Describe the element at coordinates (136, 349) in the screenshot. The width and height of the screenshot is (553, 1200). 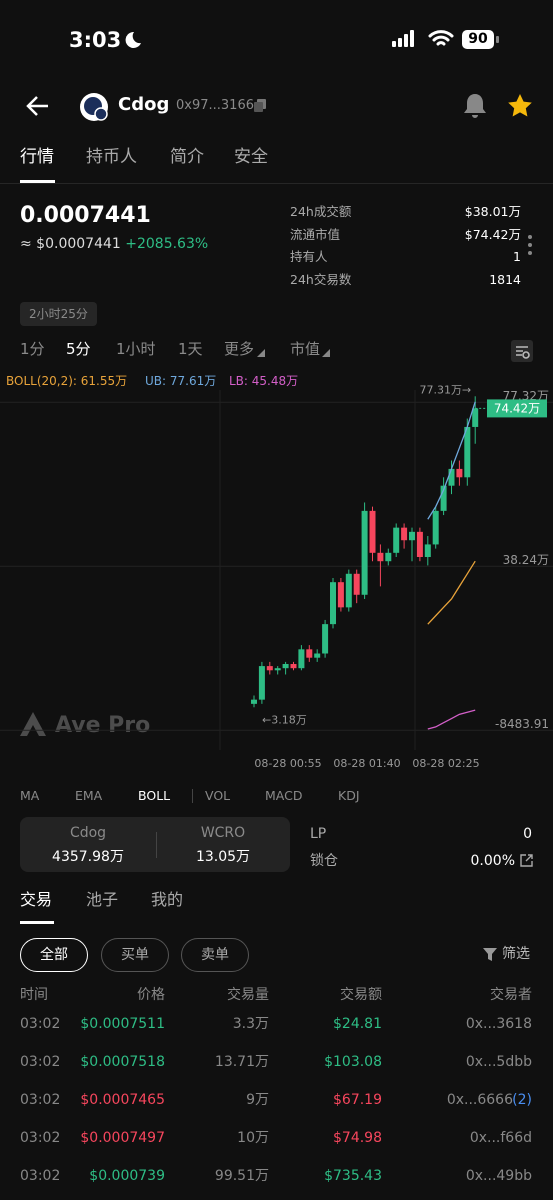
I see `interval: 1小时` at that location.